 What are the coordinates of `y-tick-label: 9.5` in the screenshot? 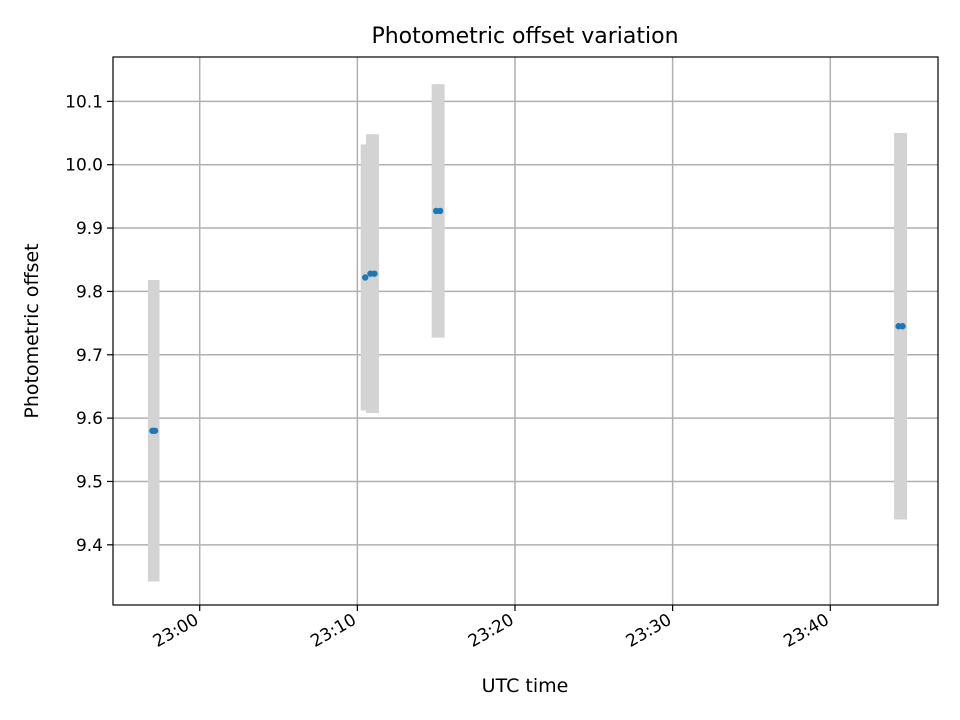 It's located at (89, 482).